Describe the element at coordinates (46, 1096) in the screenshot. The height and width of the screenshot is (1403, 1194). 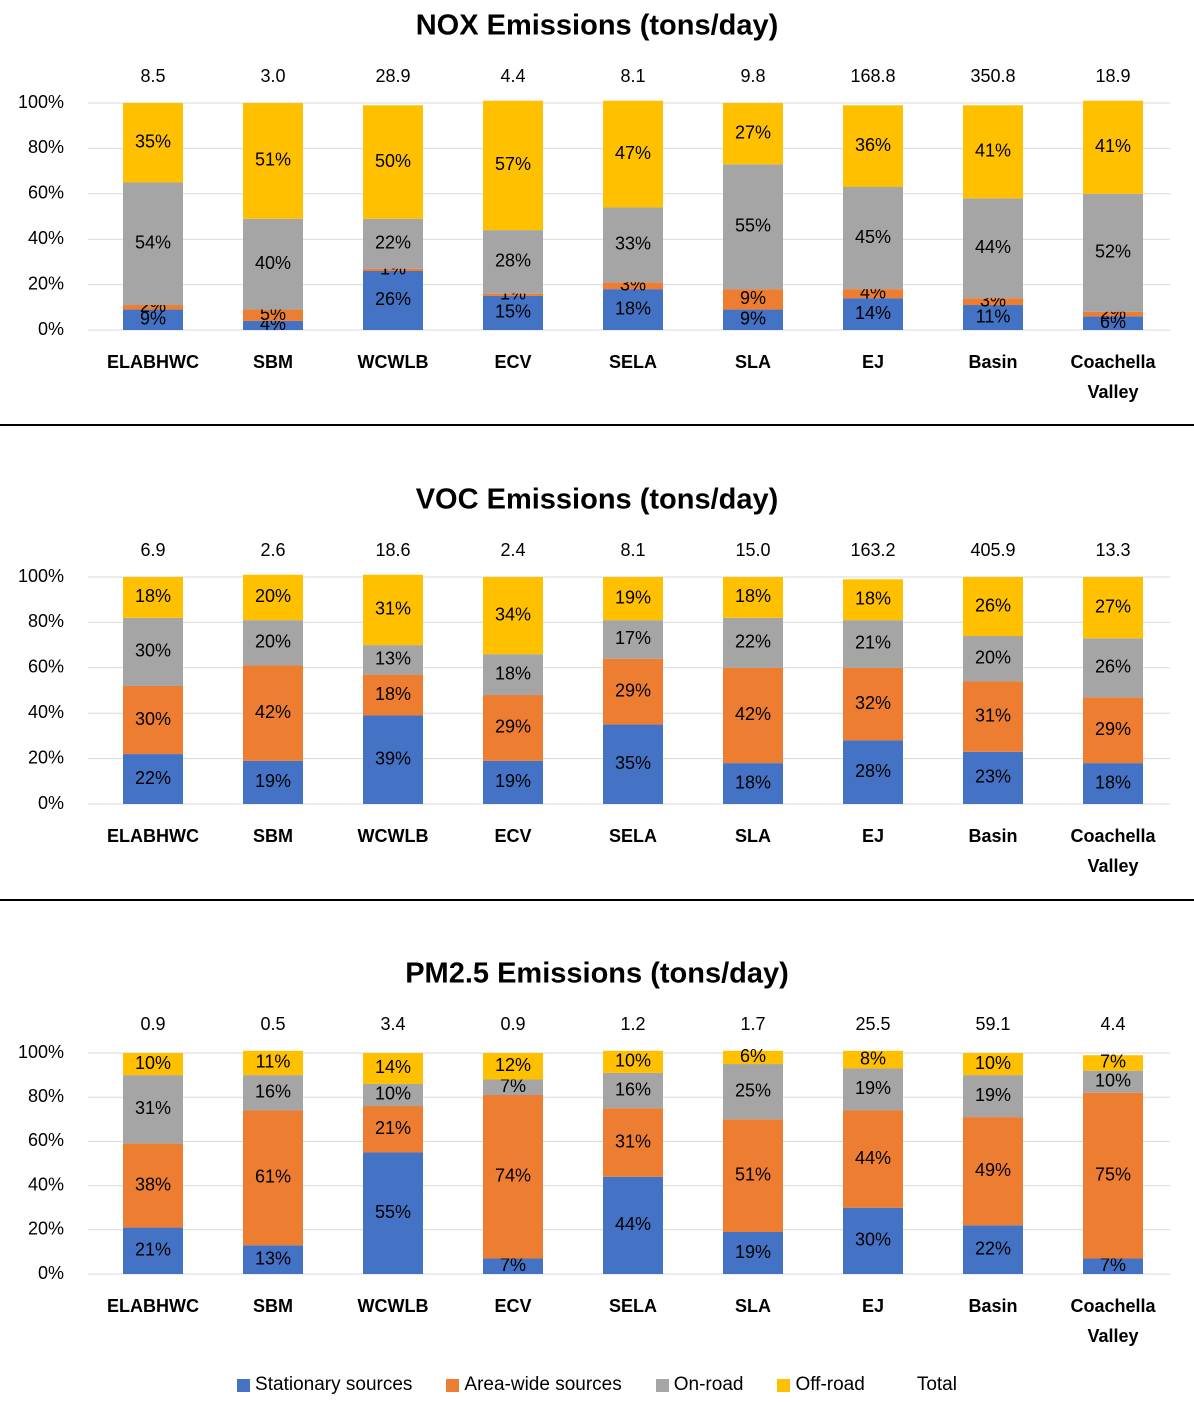
I see `y-tick-label: 80%` at that location.